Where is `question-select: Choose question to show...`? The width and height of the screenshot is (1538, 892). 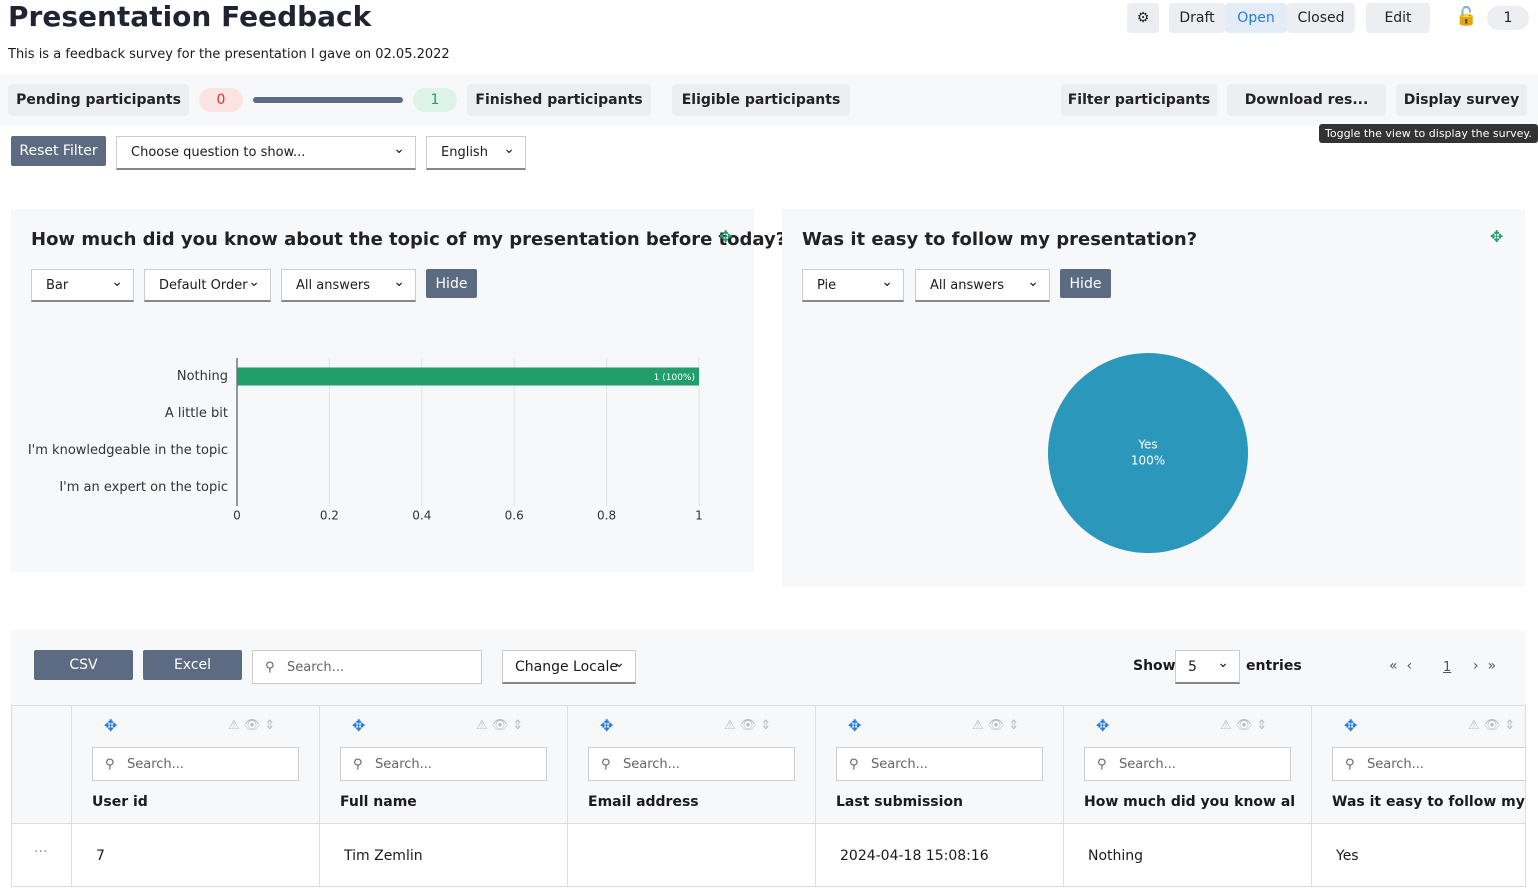 question-select: Choose question to show... is located at coordinates (266, 153).